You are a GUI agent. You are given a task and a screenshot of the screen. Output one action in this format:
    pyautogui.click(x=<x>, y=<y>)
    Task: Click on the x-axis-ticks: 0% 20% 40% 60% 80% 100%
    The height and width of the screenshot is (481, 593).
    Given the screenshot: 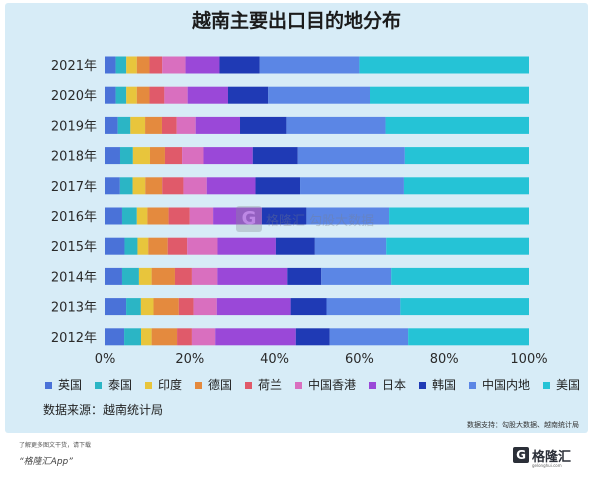 What is the action you would take?
    pyautogui.click(x=321, y=359)
    